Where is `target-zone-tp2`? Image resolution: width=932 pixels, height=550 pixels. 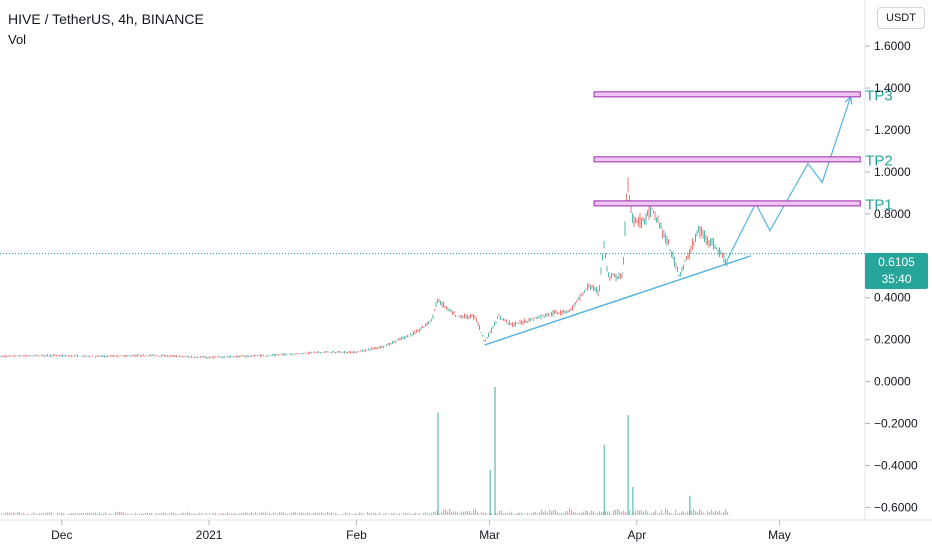
target-zone-tp2 is located at coordinates (727, 159).